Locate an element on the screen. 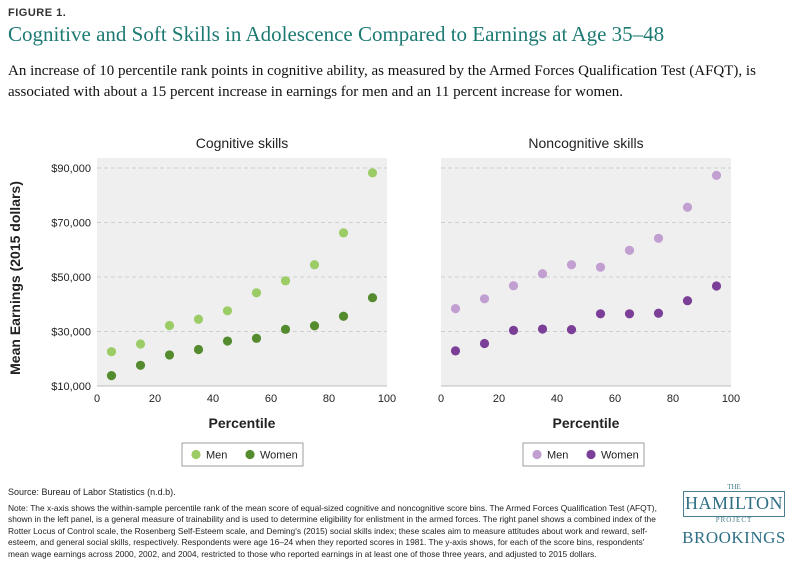  noncognitive-legend-men-swatch is located at coordinates (537, 454).